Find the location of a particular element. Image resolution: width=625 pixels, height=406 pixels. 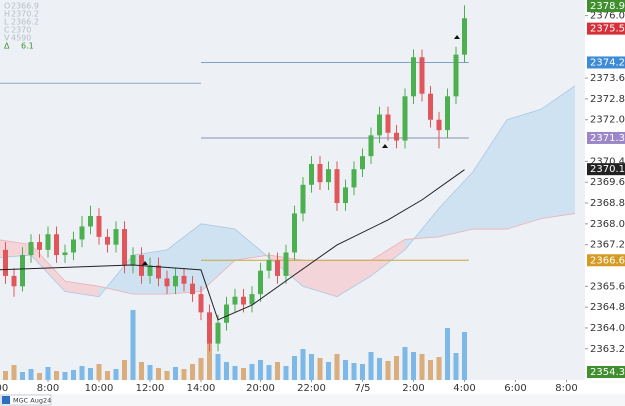

x-tick-label: 22:00 is located at coordinates (311, 388).